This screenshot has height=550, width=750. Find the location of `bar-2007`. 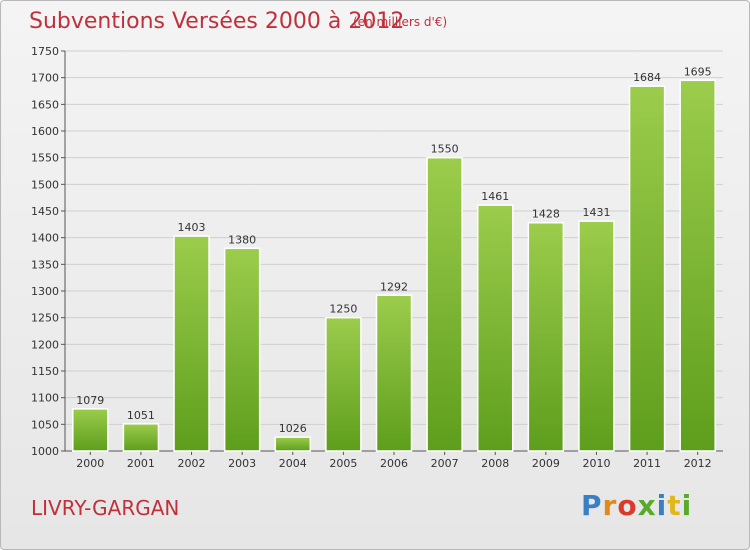

bar-2007 is located at coordinates (444, 304).